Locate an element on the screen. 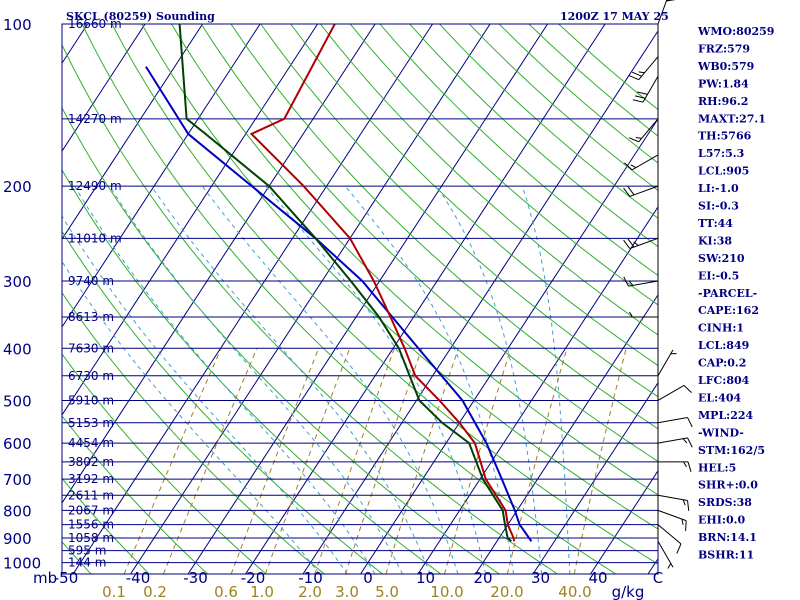 Image resolution: width=800 pixels, height=600 pixels. pressure-tick-label: 800 is located at coordinates (17, 511).